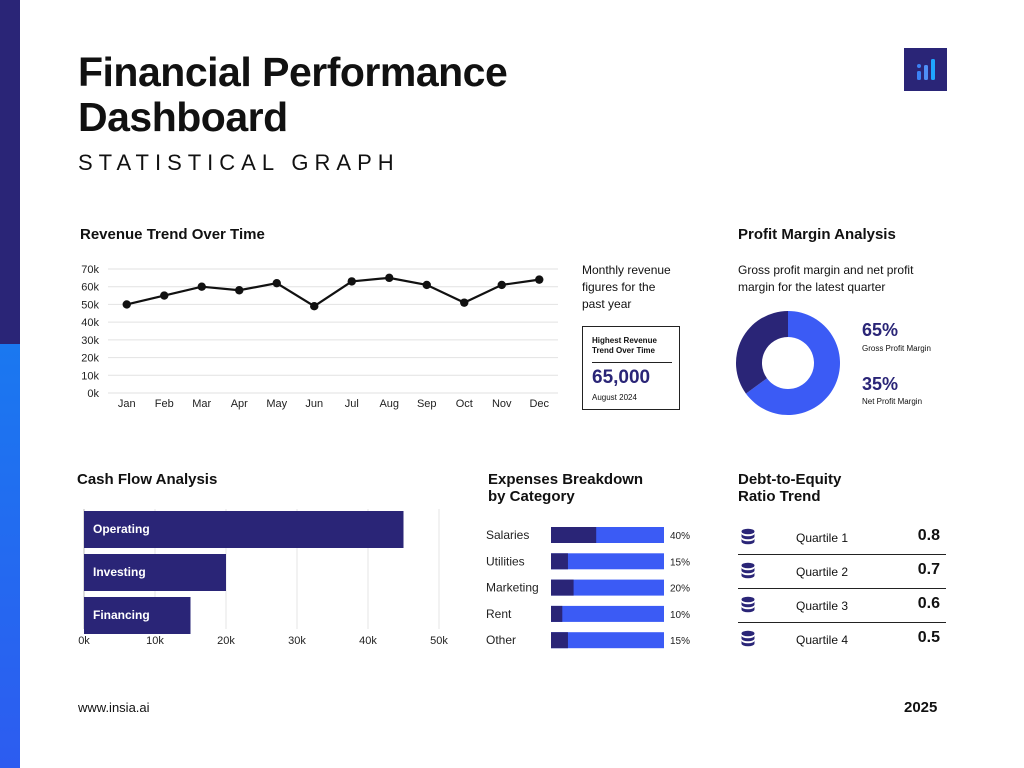 This screenshot has width=1024, height=768. What do you see at coordinates (817, 234) in the screenshot?
I see `profit-title: Profit Margin Analysis` at bounding box center [817, 234].